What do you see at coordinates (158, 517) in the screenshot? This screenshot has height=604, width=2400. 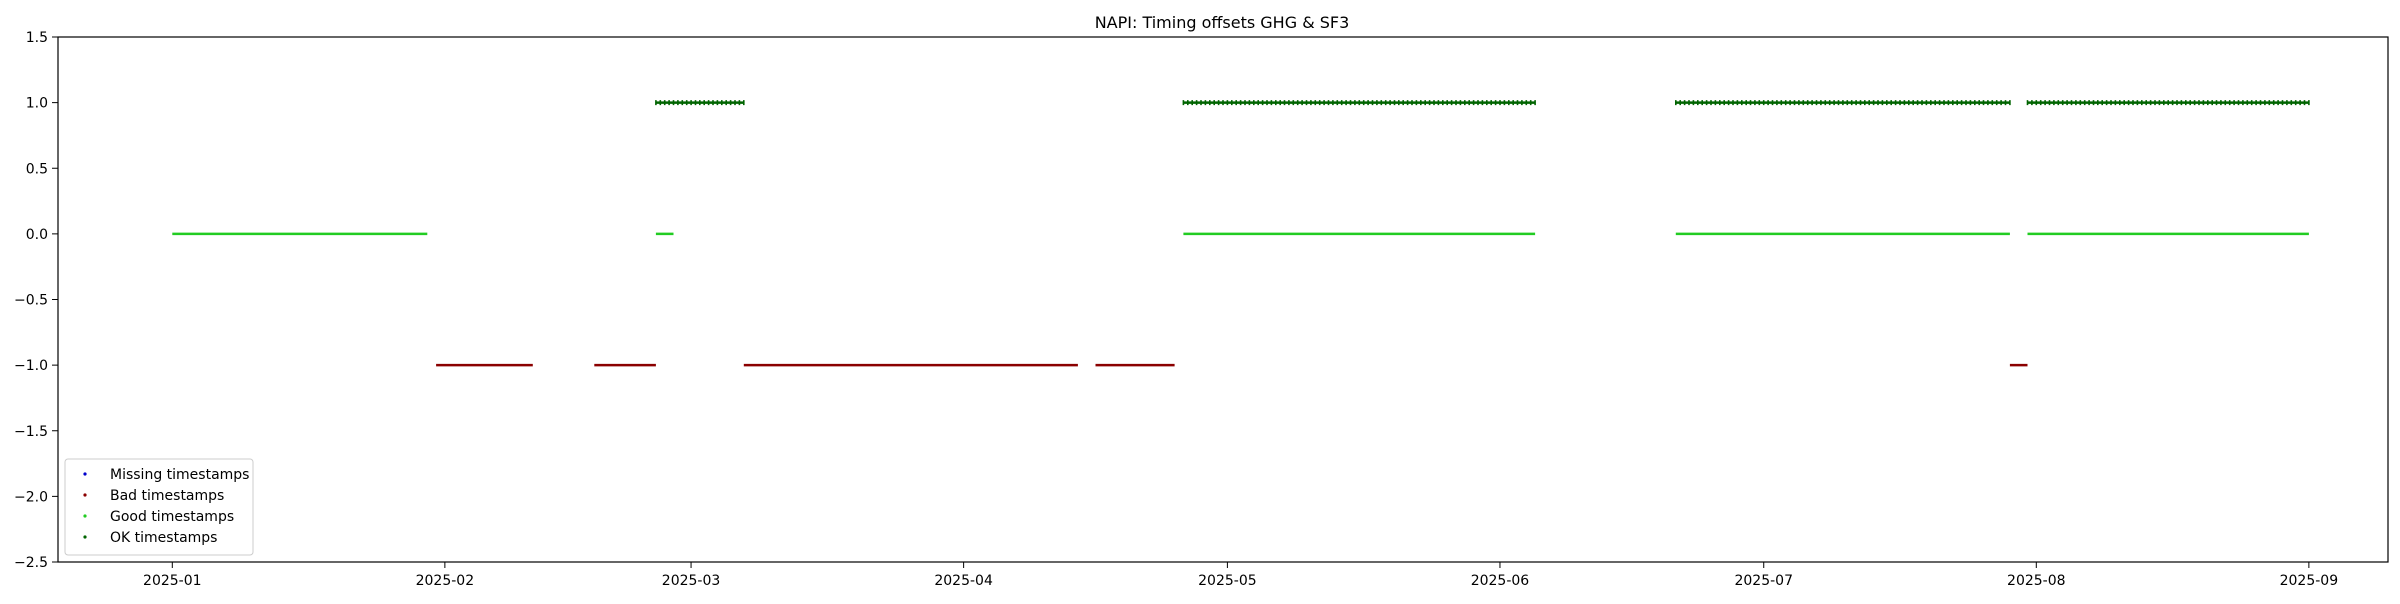 I see `legend-item: Good timestamps` at bounding box center [158, 517].